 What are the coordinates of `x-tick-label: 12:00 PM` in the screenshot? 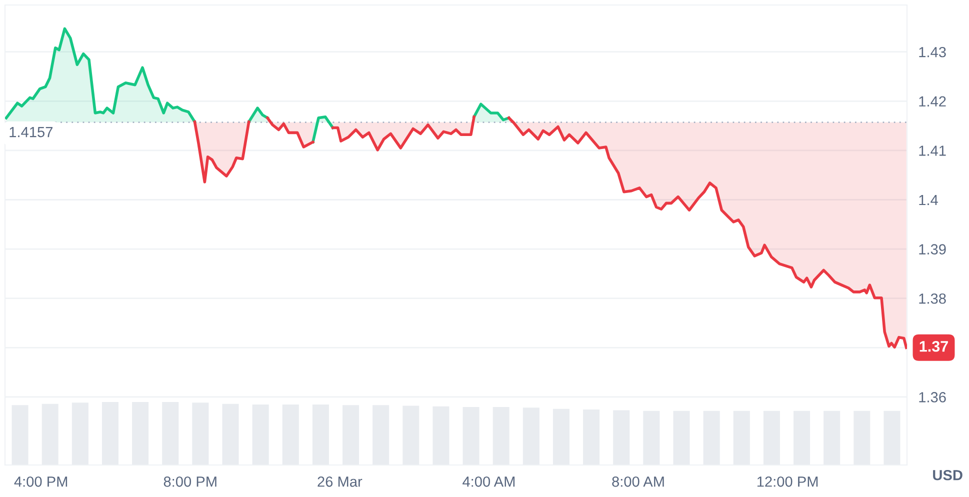 It's located at (787, 481).